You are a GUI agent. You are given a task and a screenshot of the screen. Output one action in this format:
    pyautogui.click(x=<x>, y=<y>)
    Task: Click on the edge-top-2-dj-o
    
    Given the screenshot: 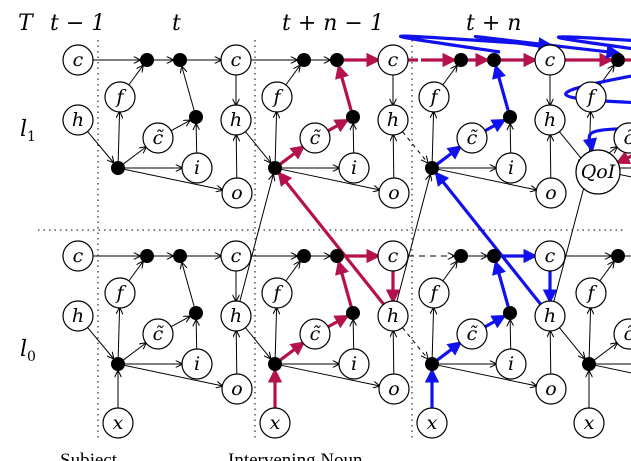 What is the action you would take?
    pyautogui.click(x=487, y=178)
    